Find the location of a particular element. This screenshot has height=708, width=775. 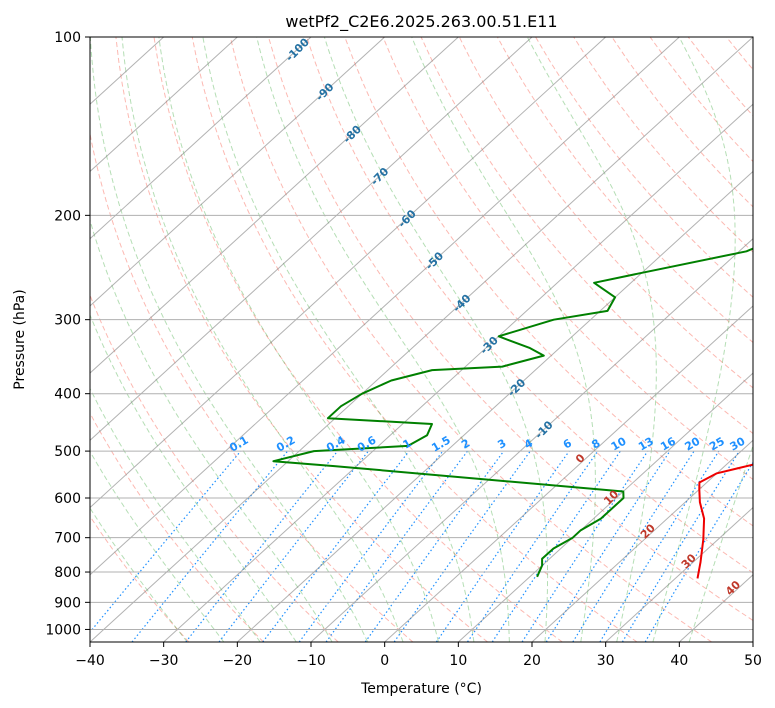

x-tick-label: 10 is located at coordinates (458, 661).